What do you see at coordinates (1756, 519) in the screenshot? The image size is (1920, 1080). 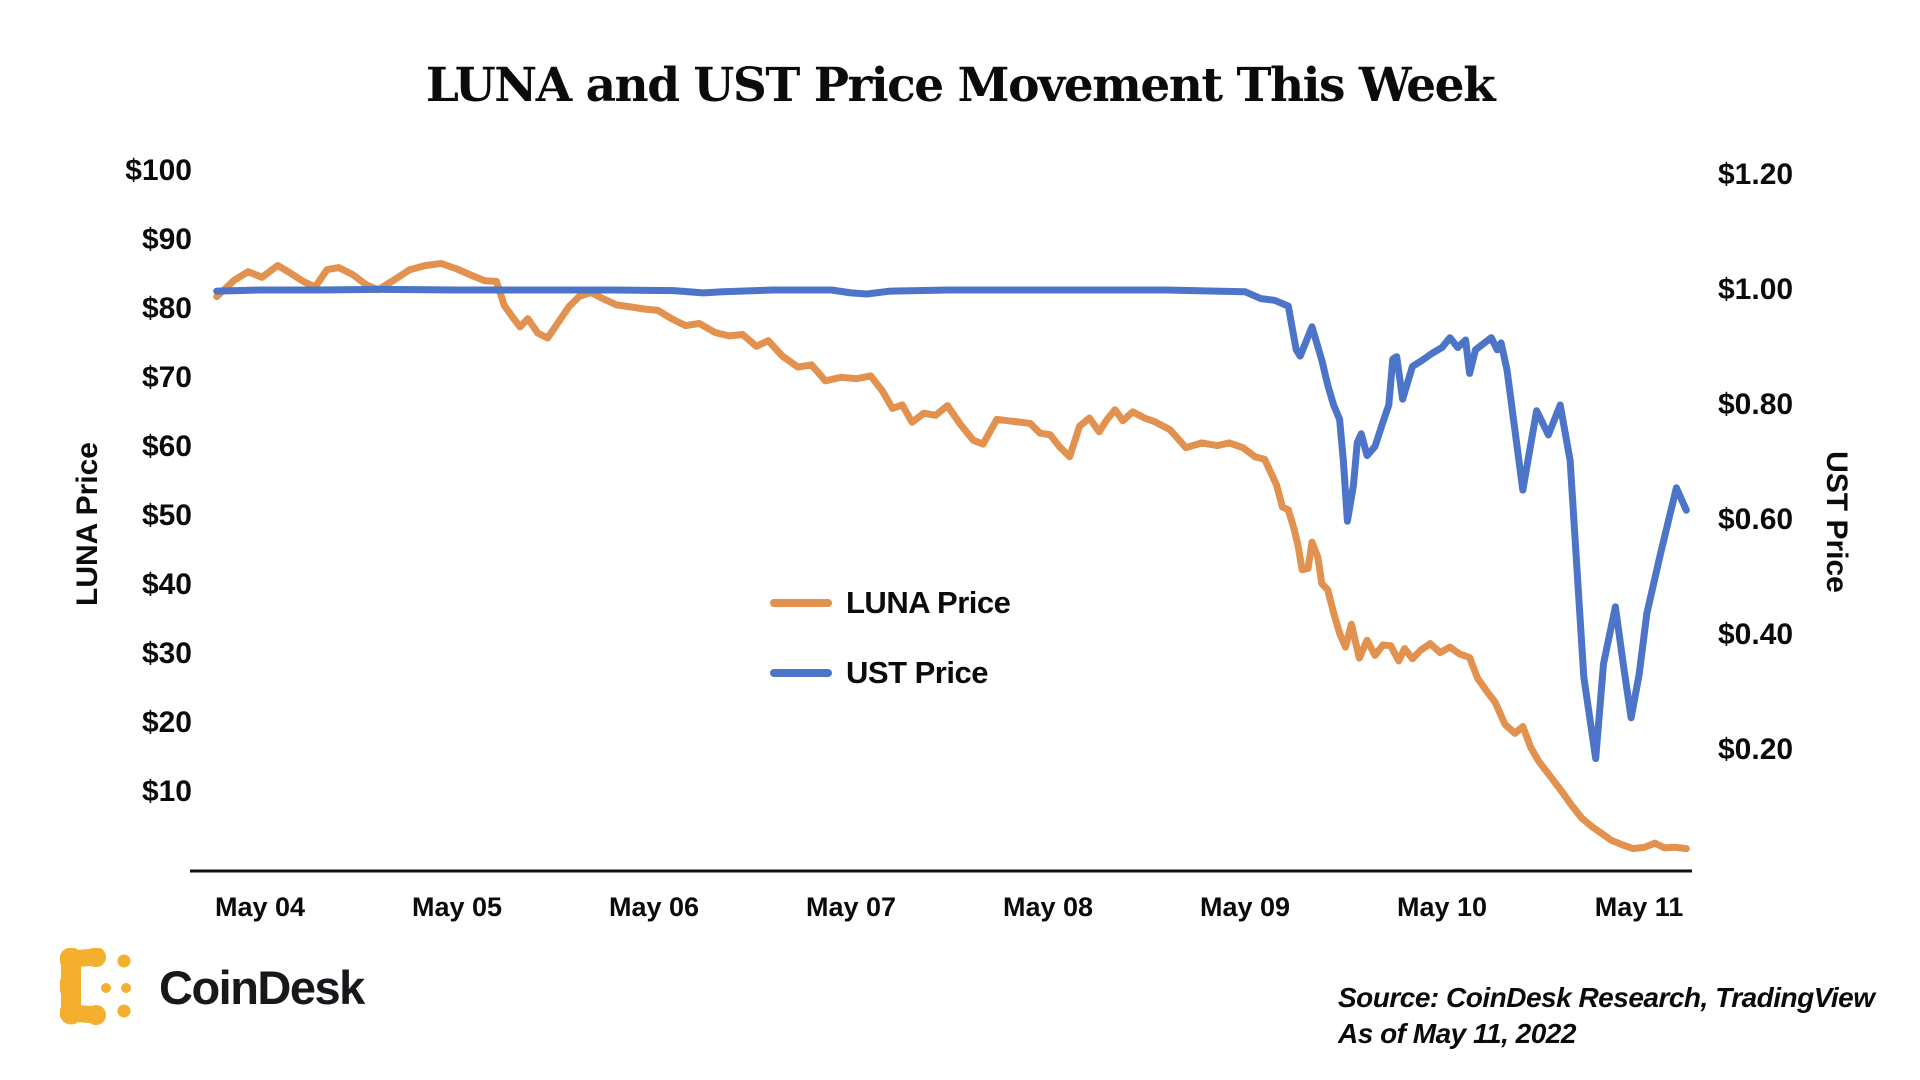 I see `right-axis-tick: $0.60` at bounding box center [1756, 519].